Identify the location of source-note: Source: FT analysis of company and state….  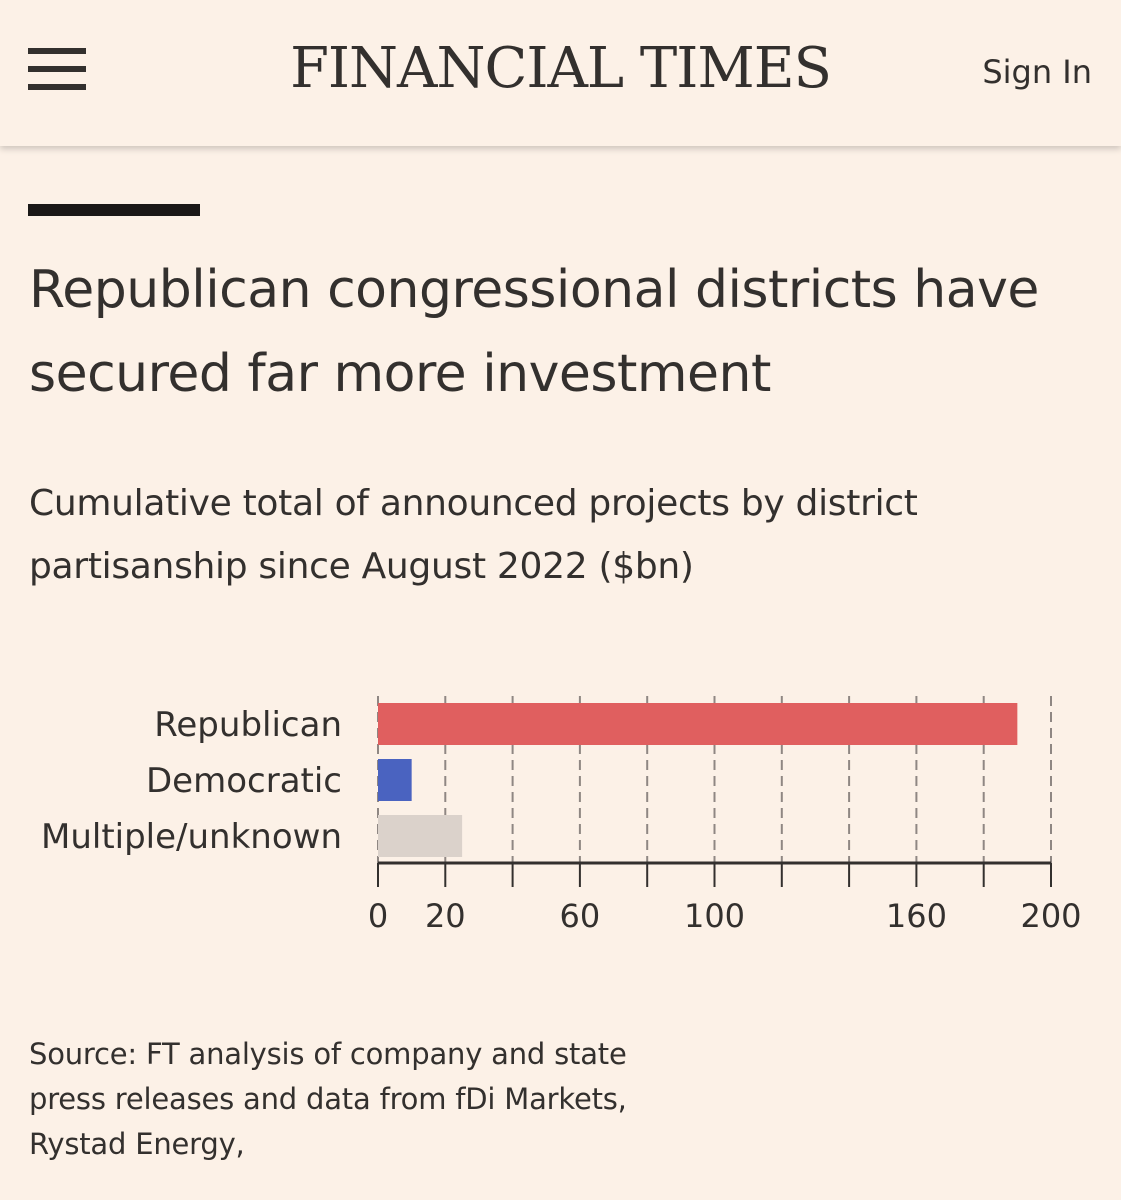
(328, 1099).